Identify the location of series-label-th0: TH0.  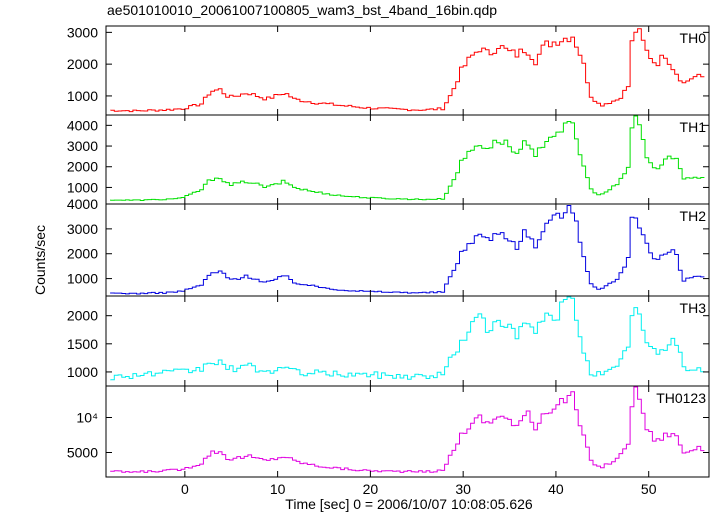
(693, 38).